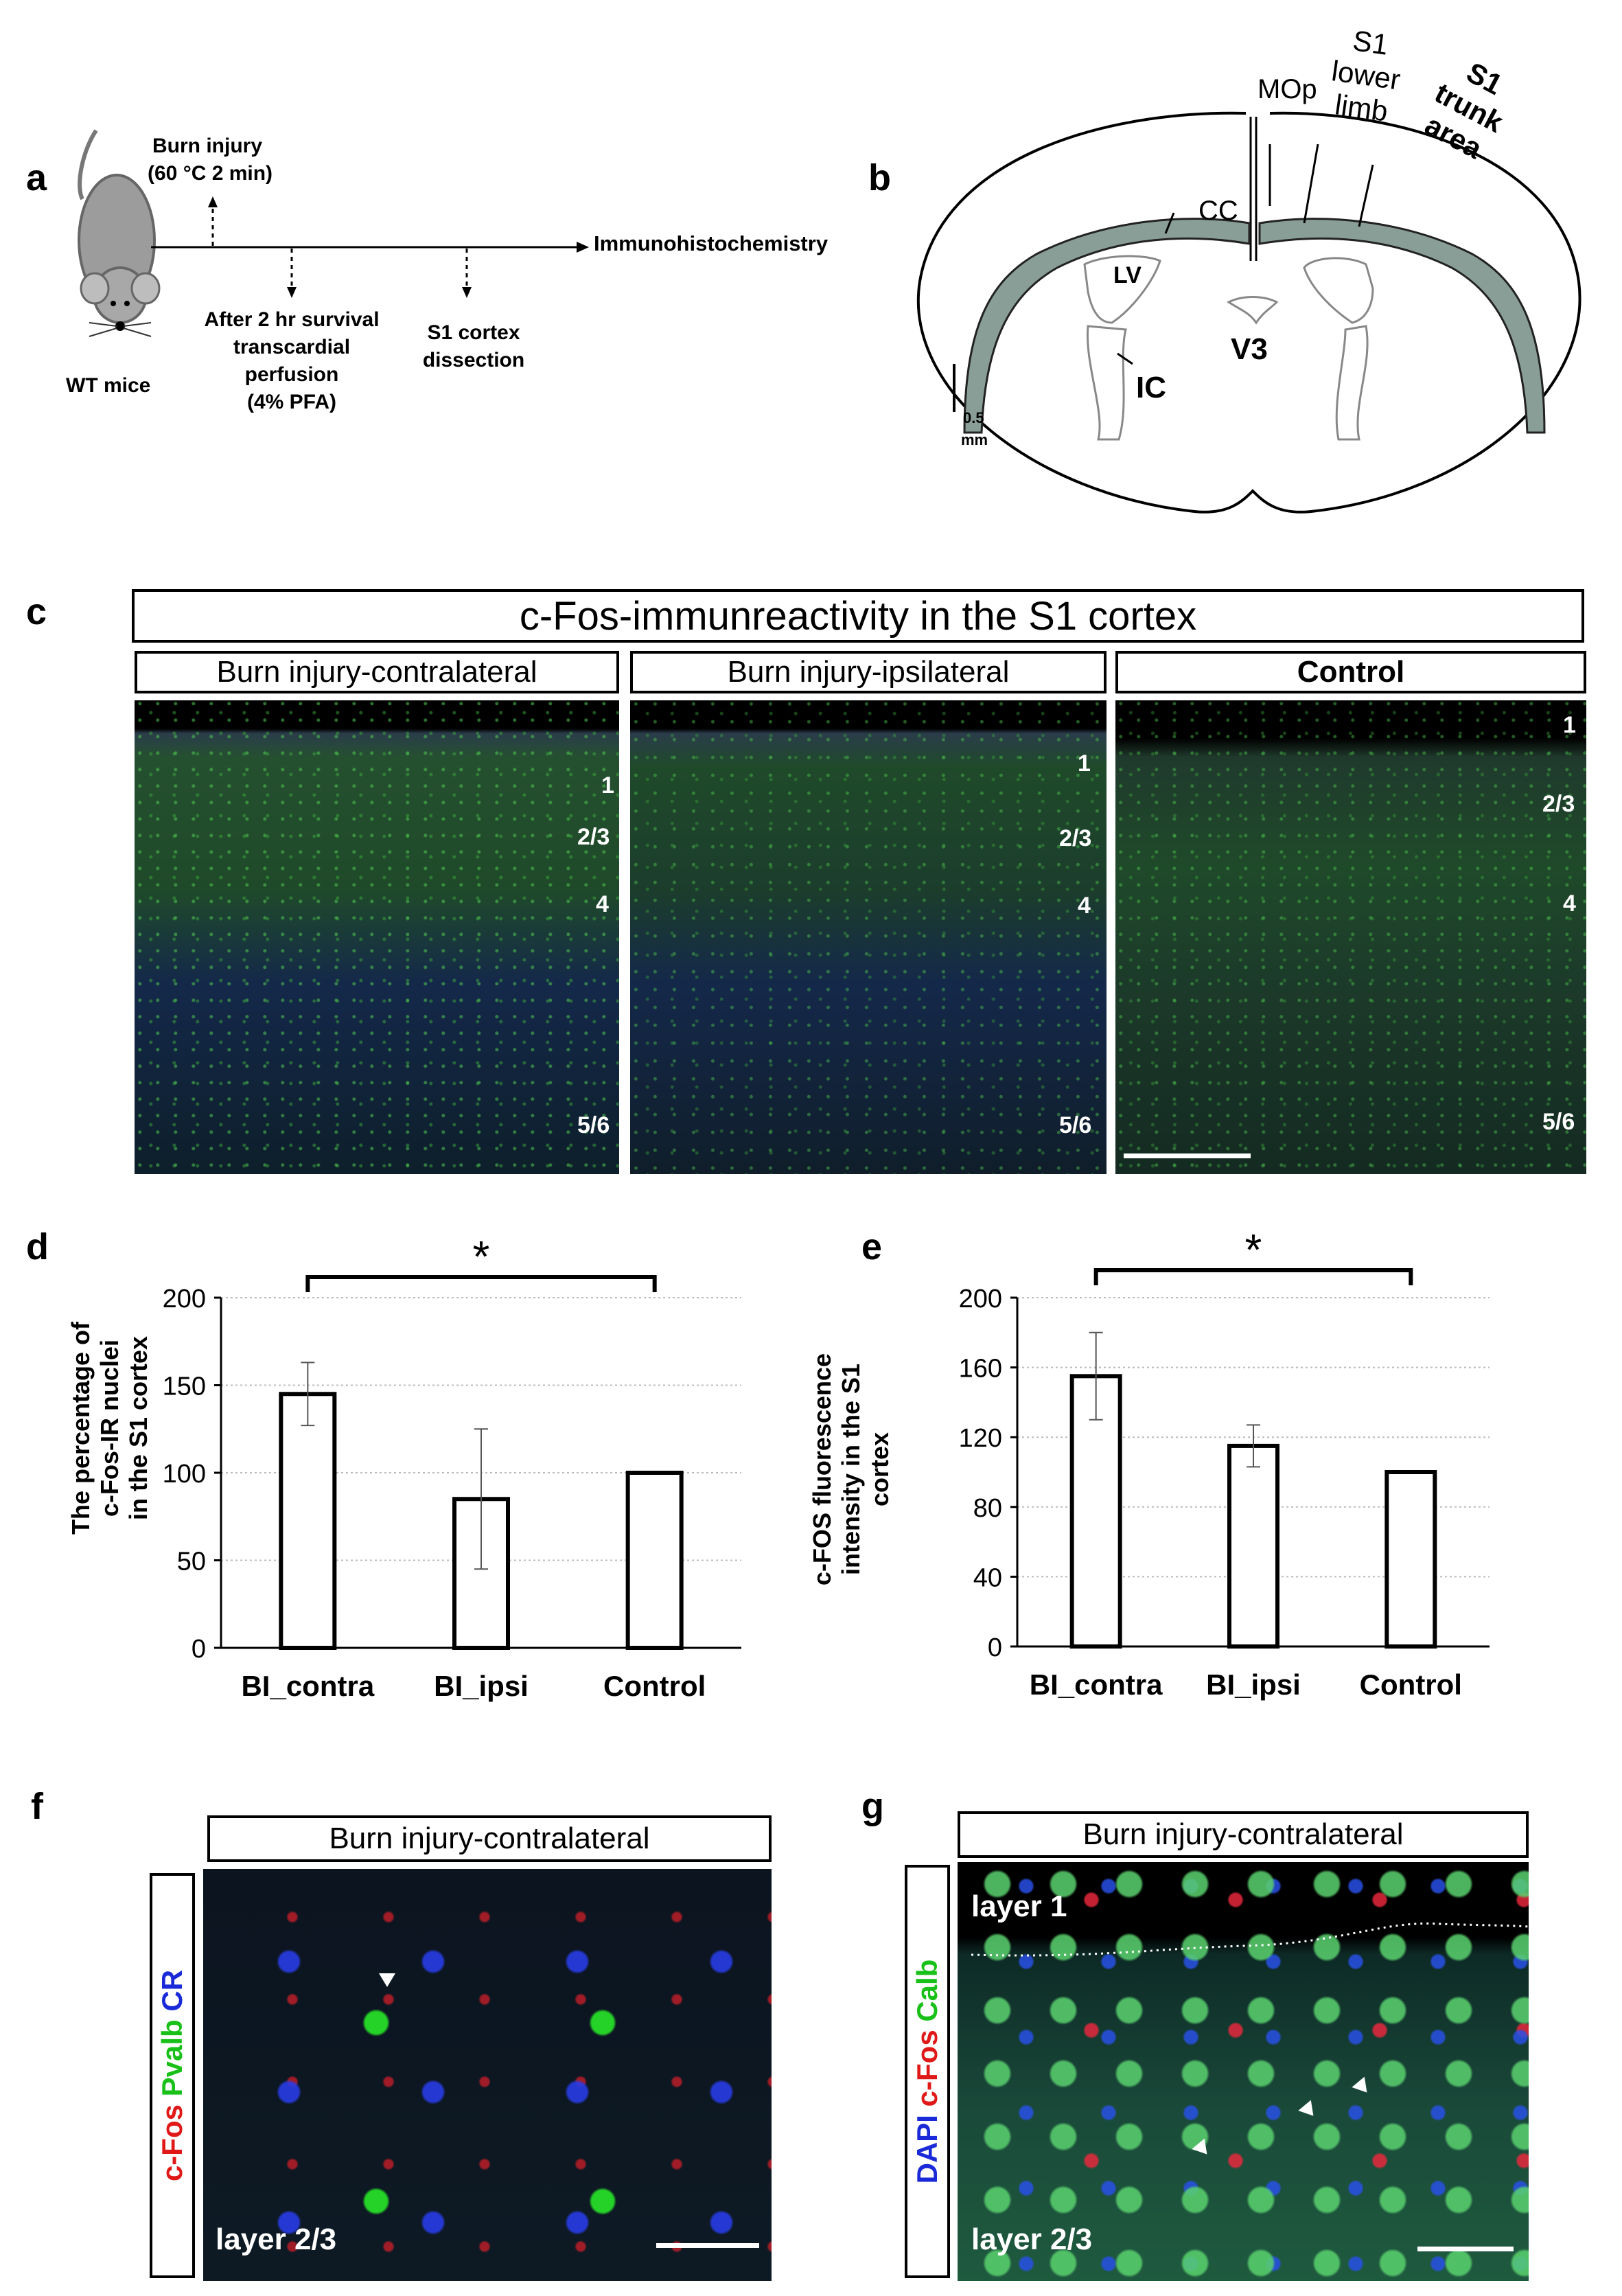 The image size is (1622, 2296). I want to click on chart-d-ylabel-line-3: in the S1 cortex, so click(138, 1428).